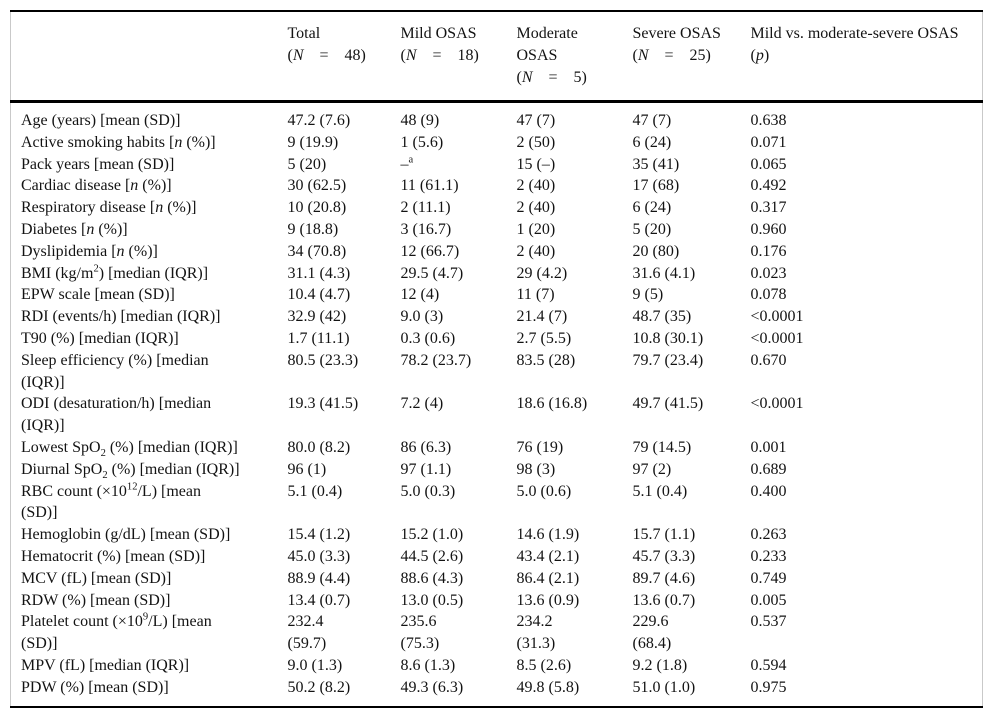 This screenshot has width=992, height=708. I want to click on cell-value: 32.9 (42), so click(317, 317).